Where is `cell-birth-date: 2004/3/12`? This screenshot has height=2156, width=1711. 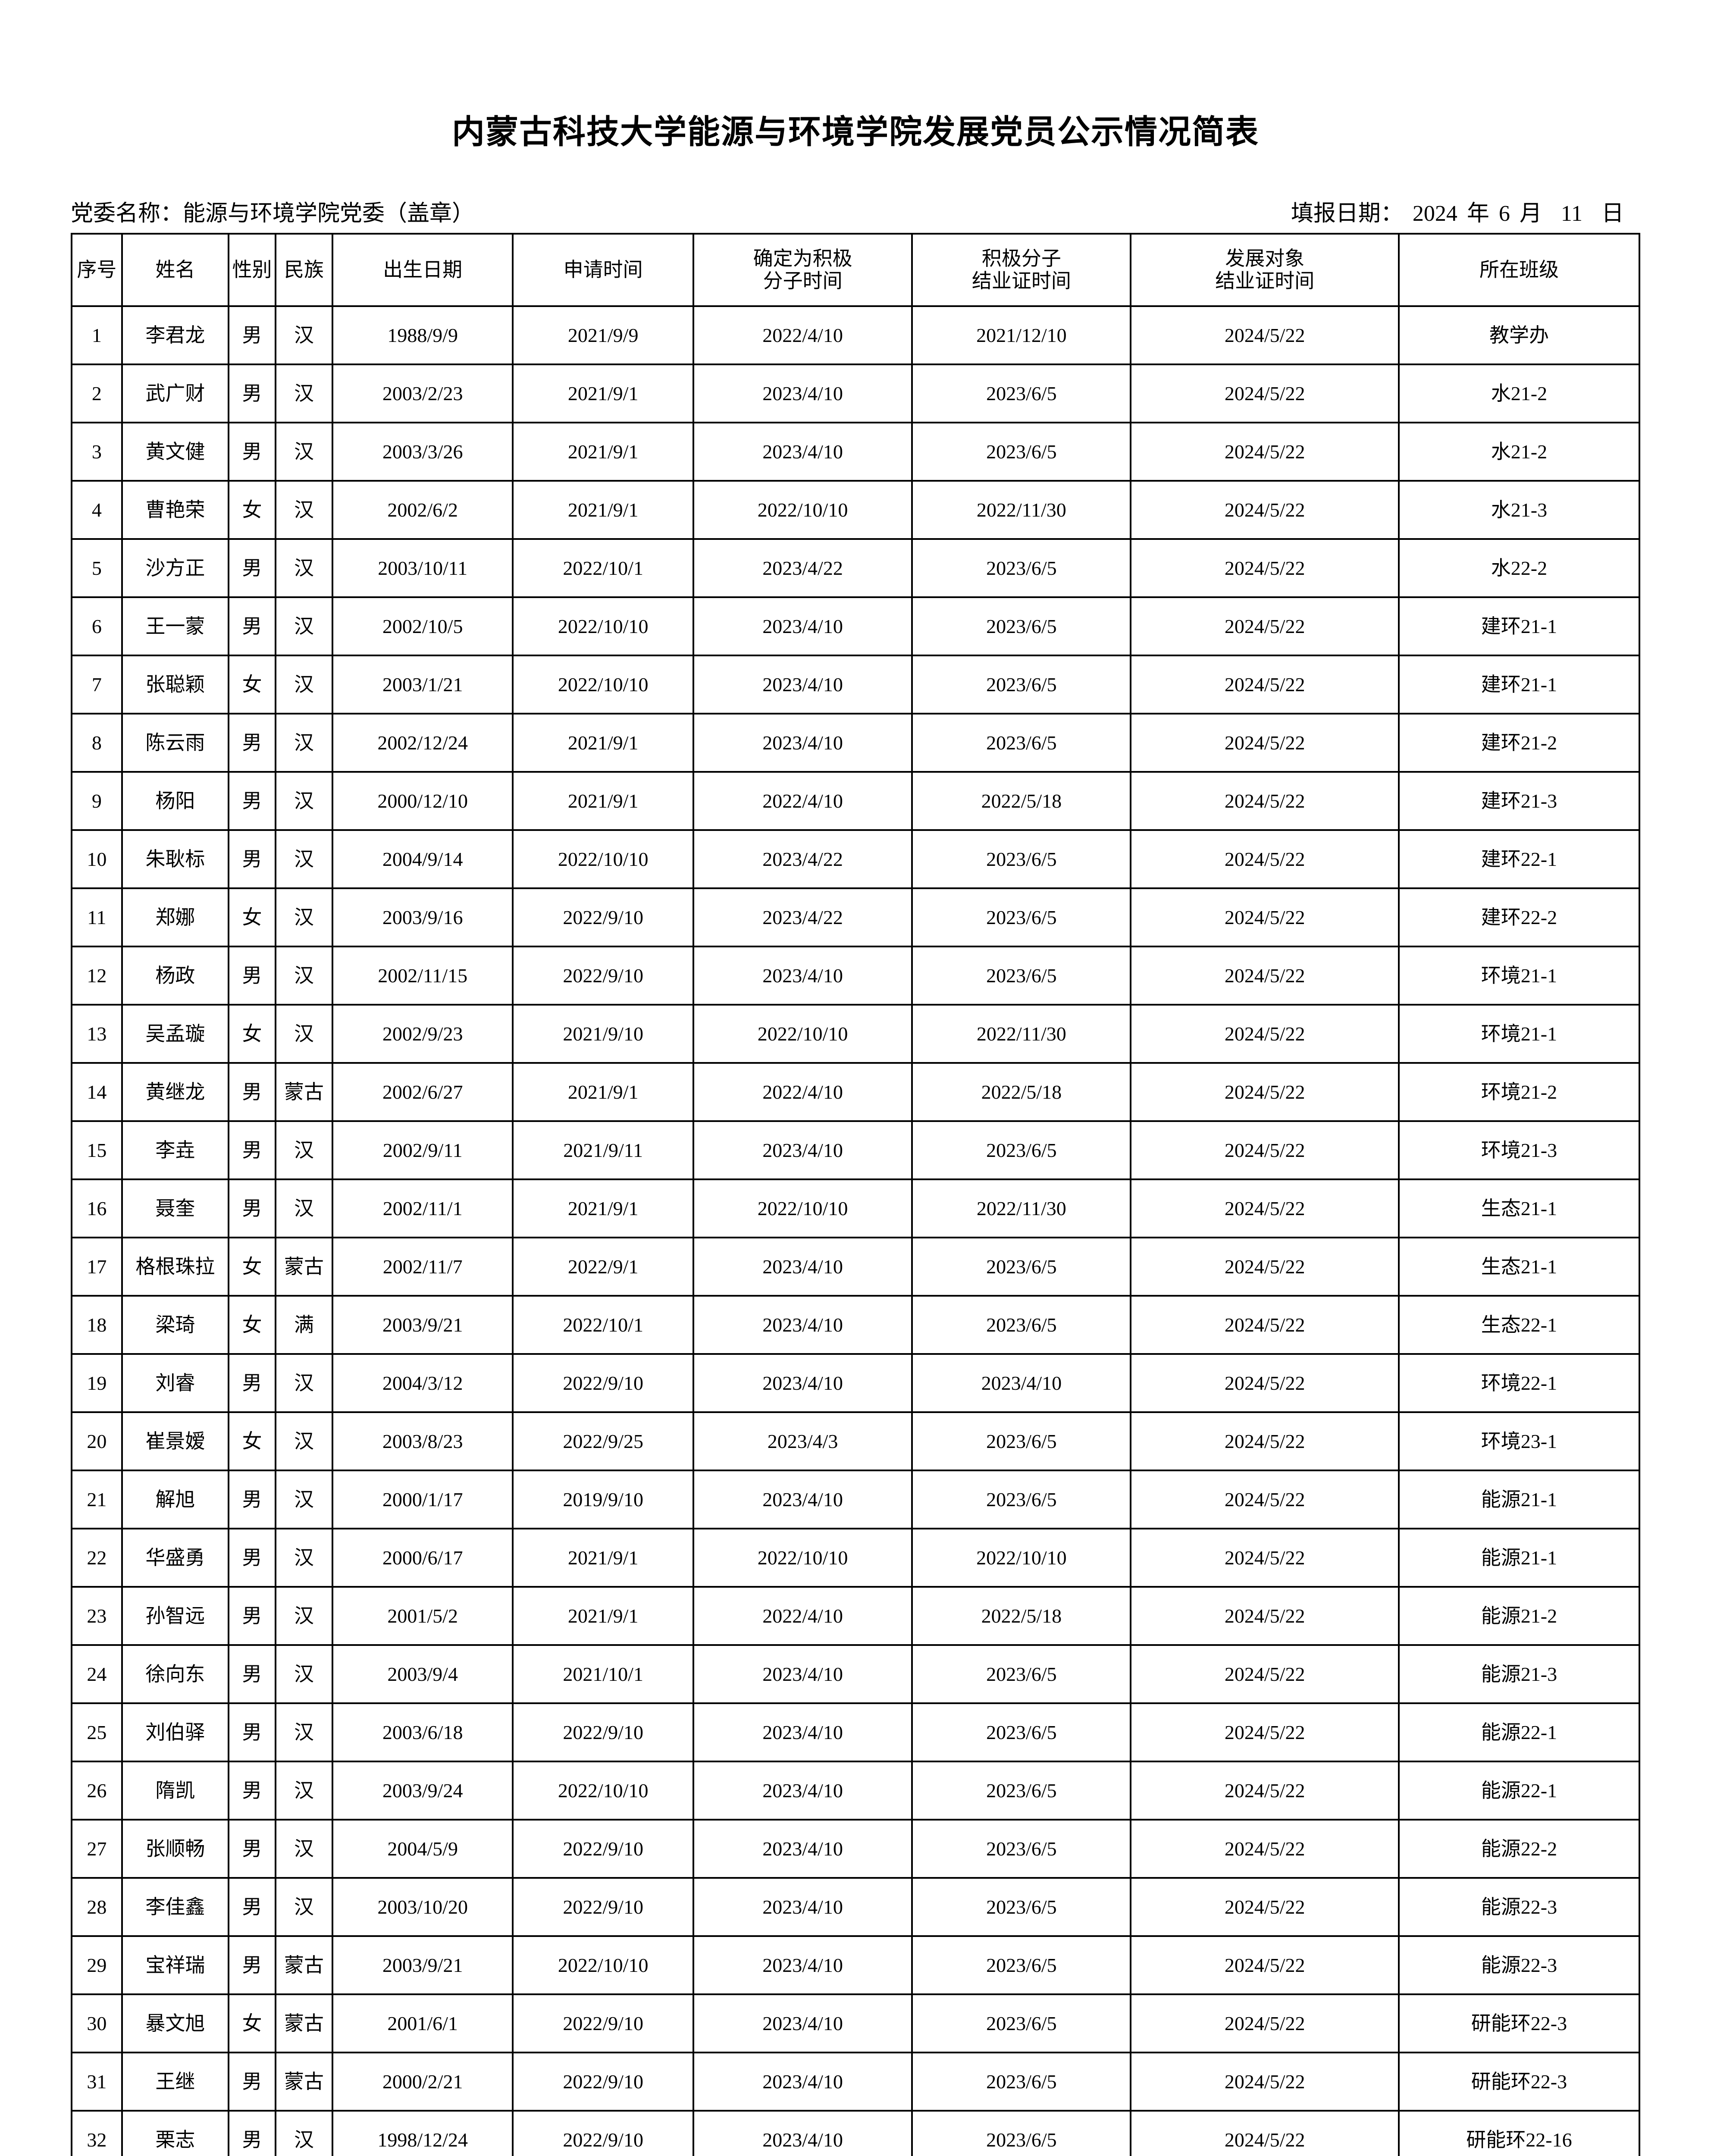
cell-birth-date: 2004/3/12 is located at coordinates (422, 1383).